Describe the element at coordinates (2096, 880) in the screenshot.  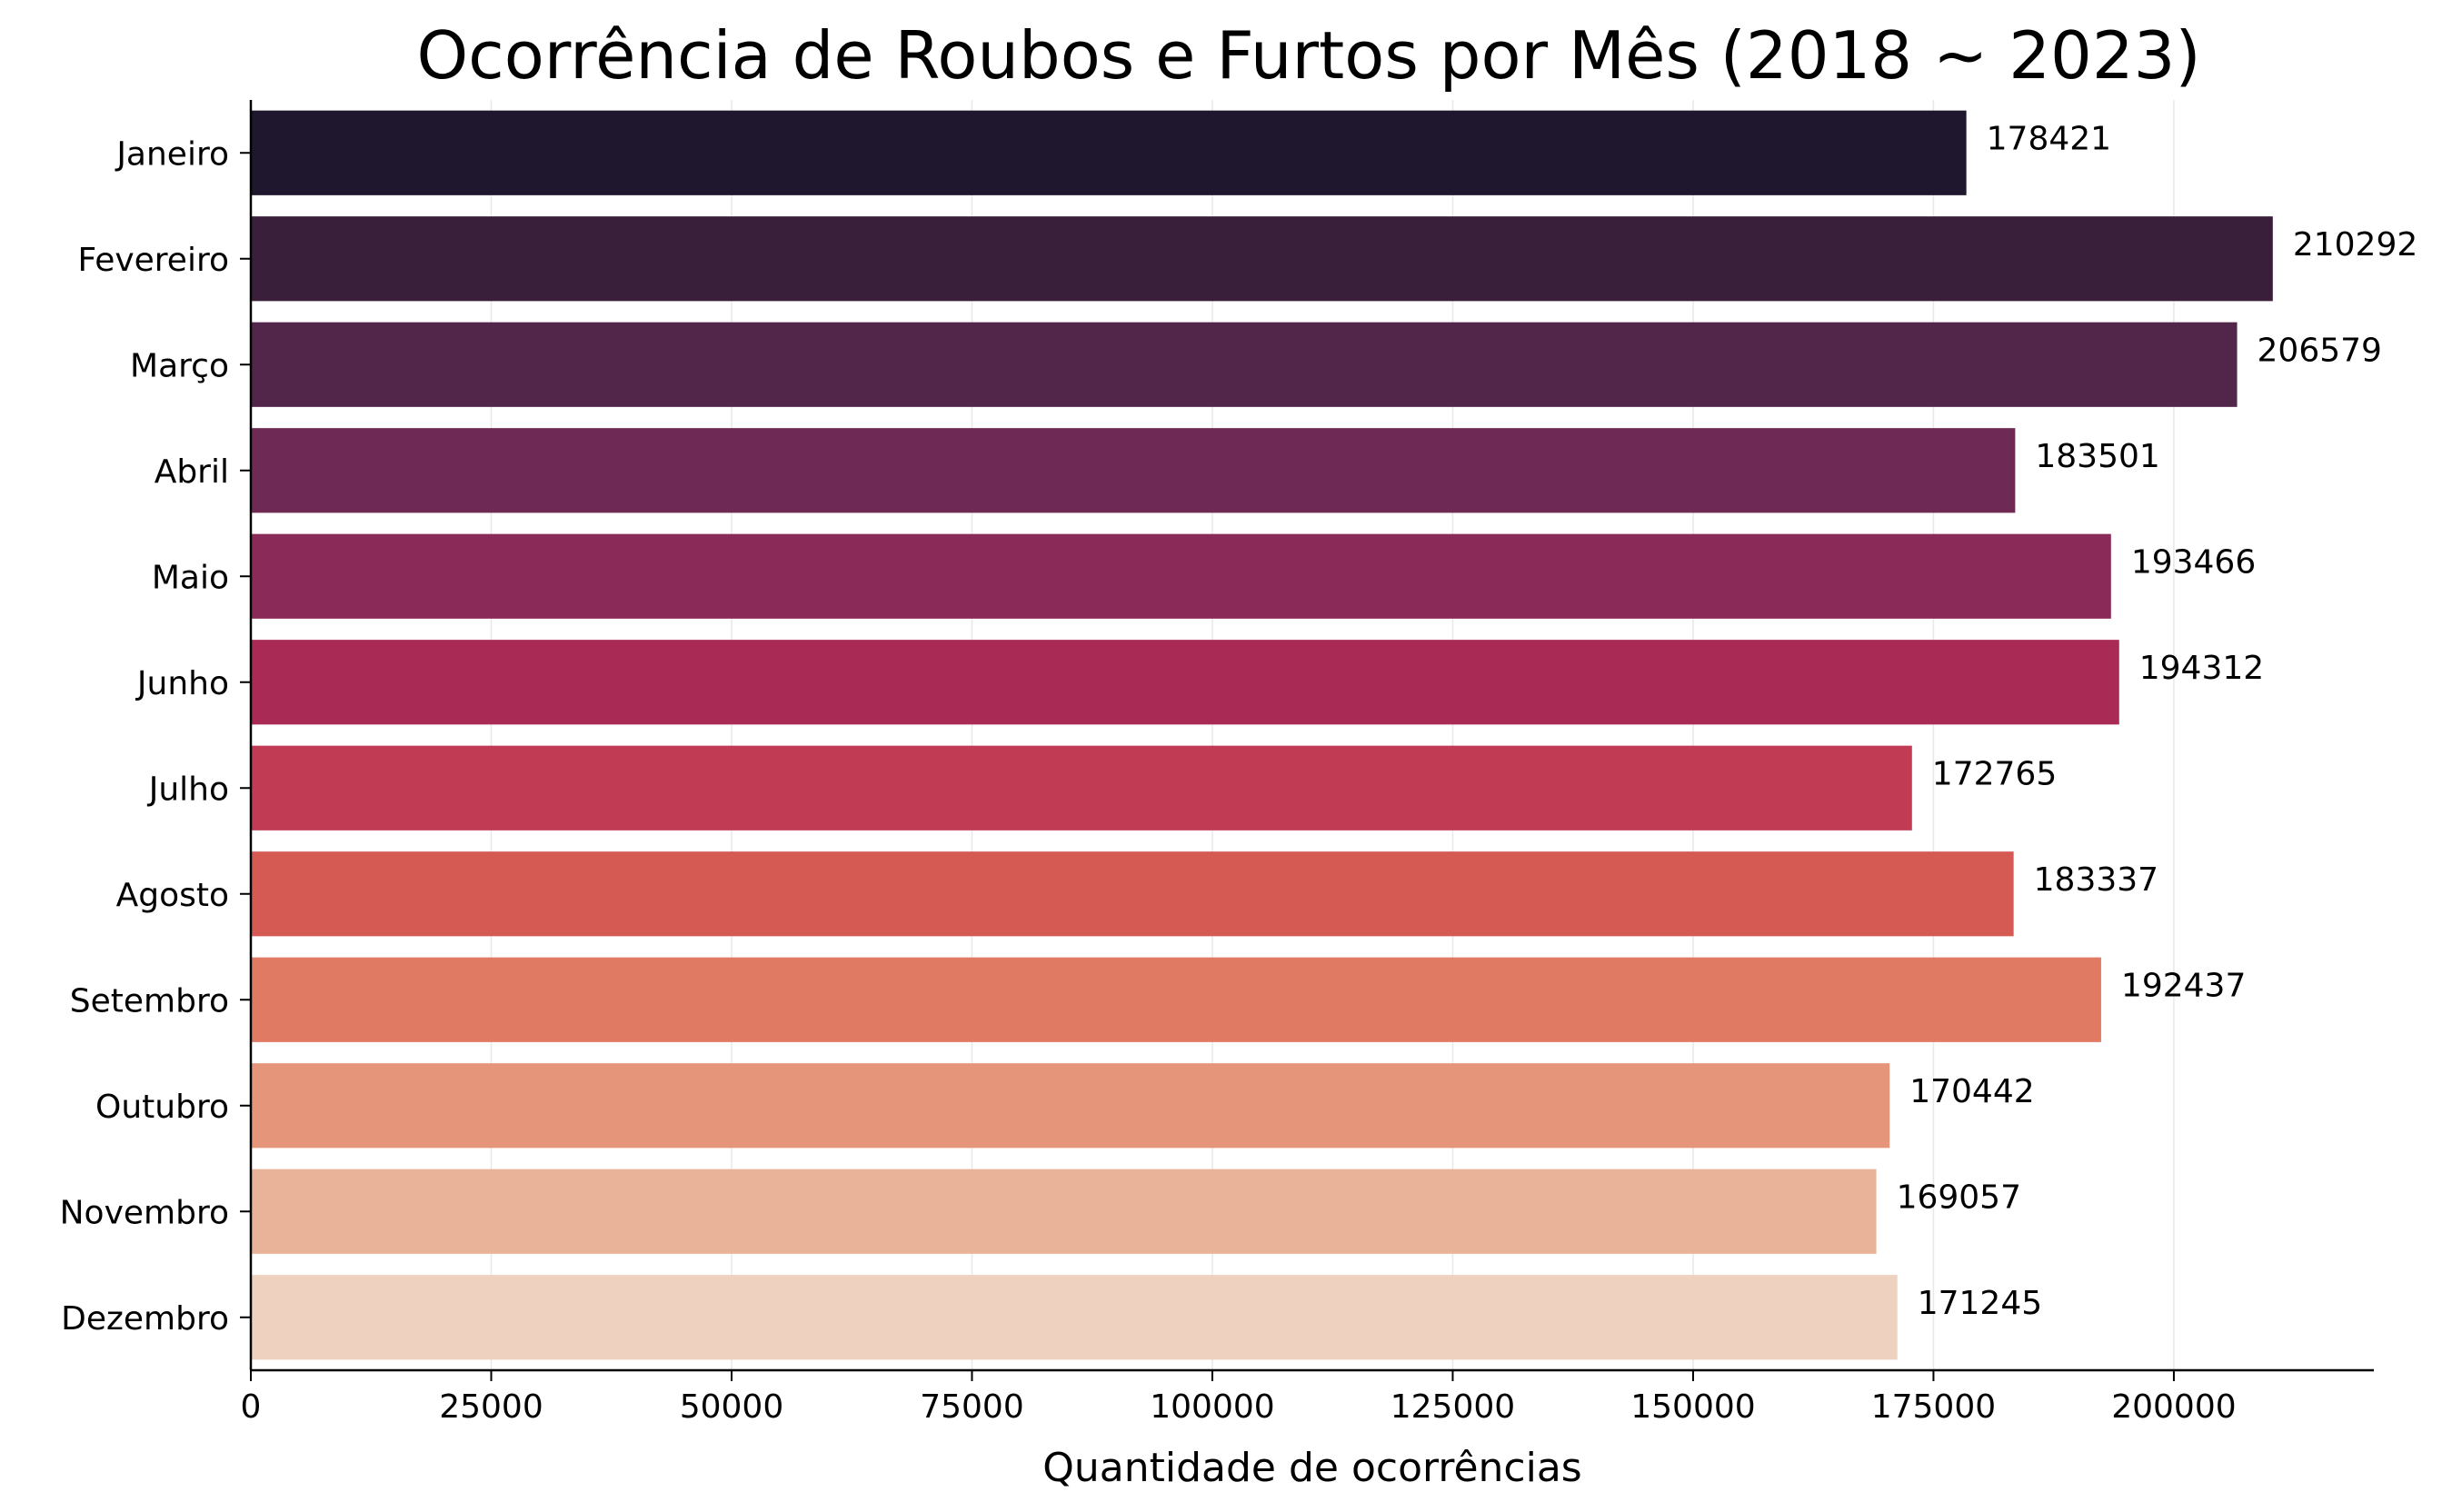
I see `data-label: 183337` at that location.